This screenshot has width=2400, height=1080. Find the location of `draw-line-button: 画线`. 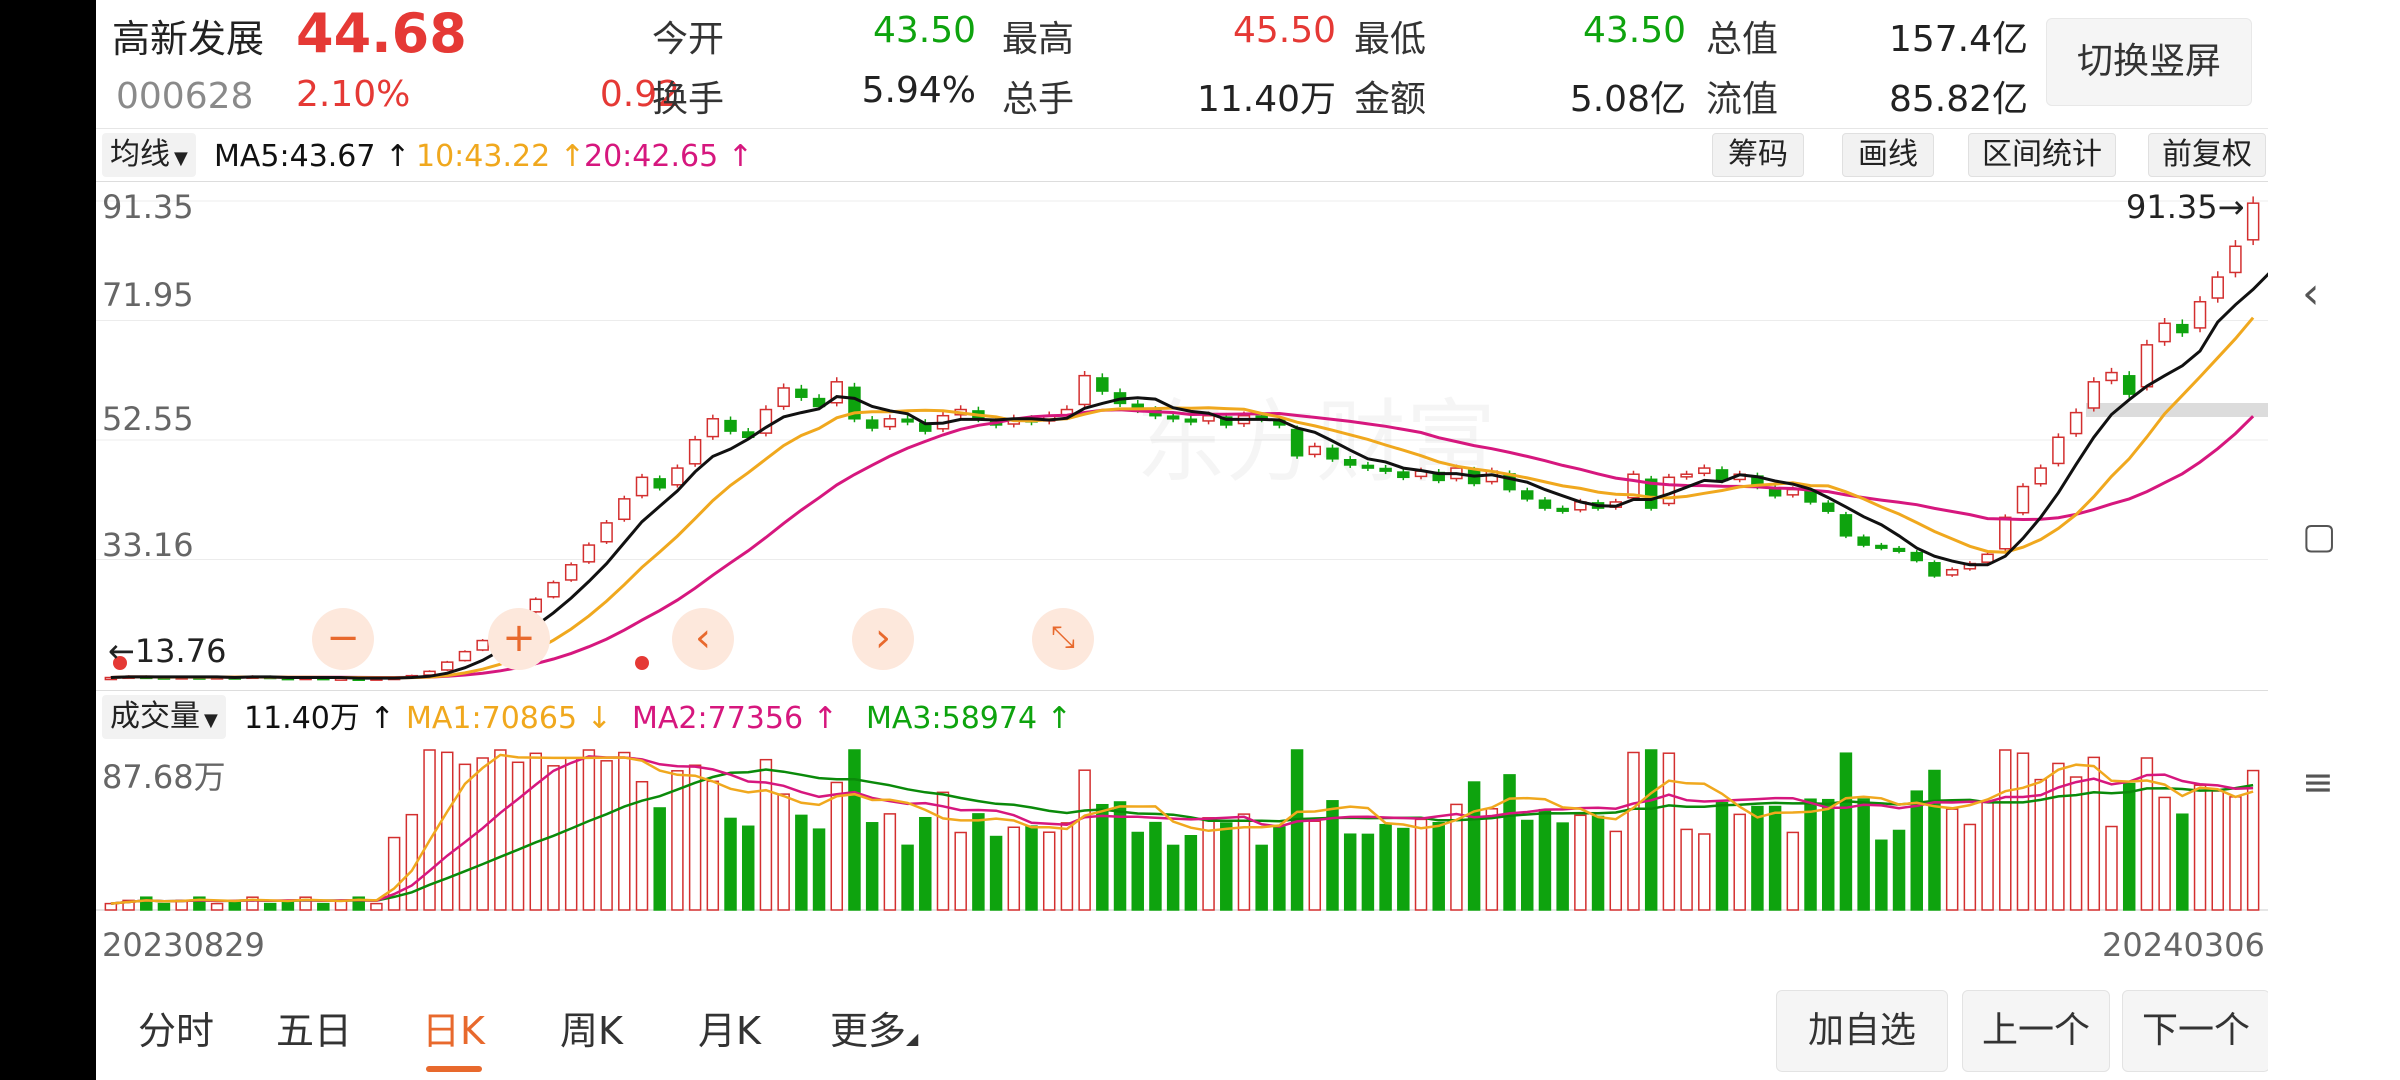

draw-line-button: 画线 is located at coordinates (1888, 155).